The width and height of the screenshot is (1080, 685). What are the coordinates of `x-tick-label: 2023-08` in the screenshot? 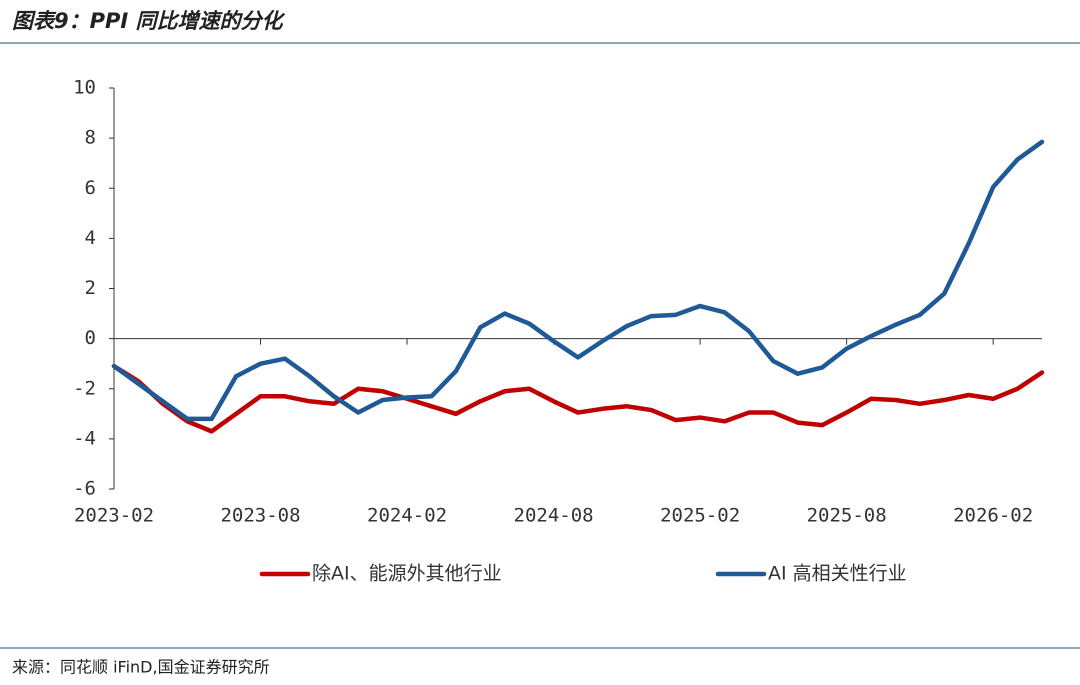 It's located at (260, 516).